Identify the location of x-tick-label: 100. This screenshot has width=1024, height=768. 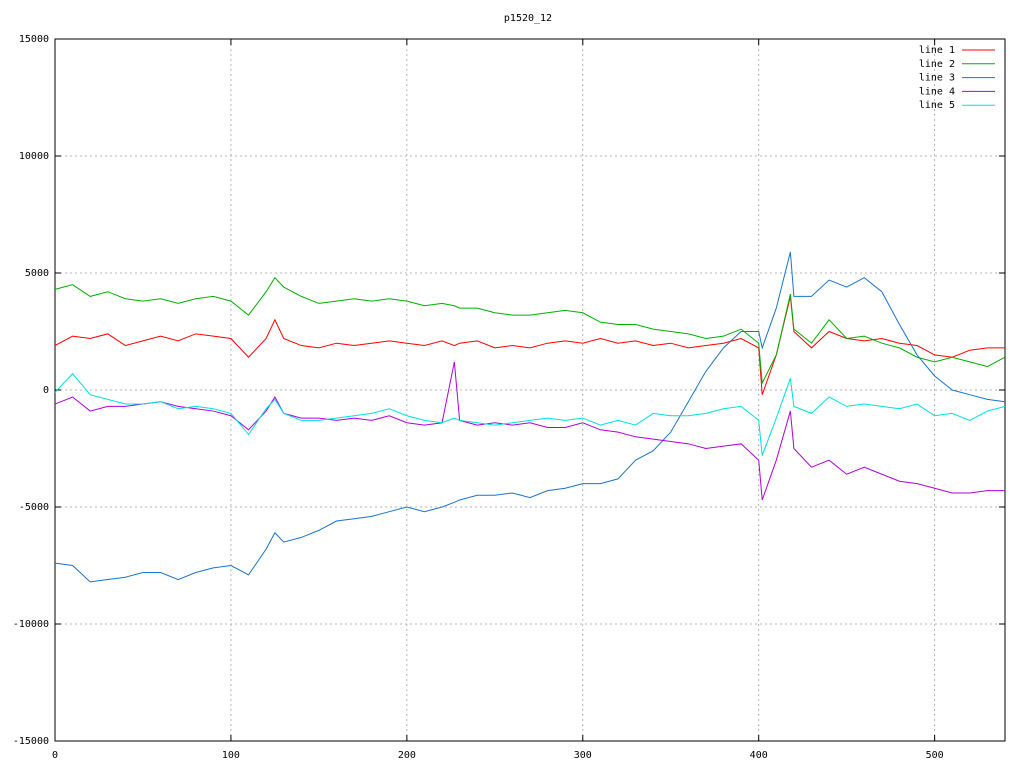
(231, 755).